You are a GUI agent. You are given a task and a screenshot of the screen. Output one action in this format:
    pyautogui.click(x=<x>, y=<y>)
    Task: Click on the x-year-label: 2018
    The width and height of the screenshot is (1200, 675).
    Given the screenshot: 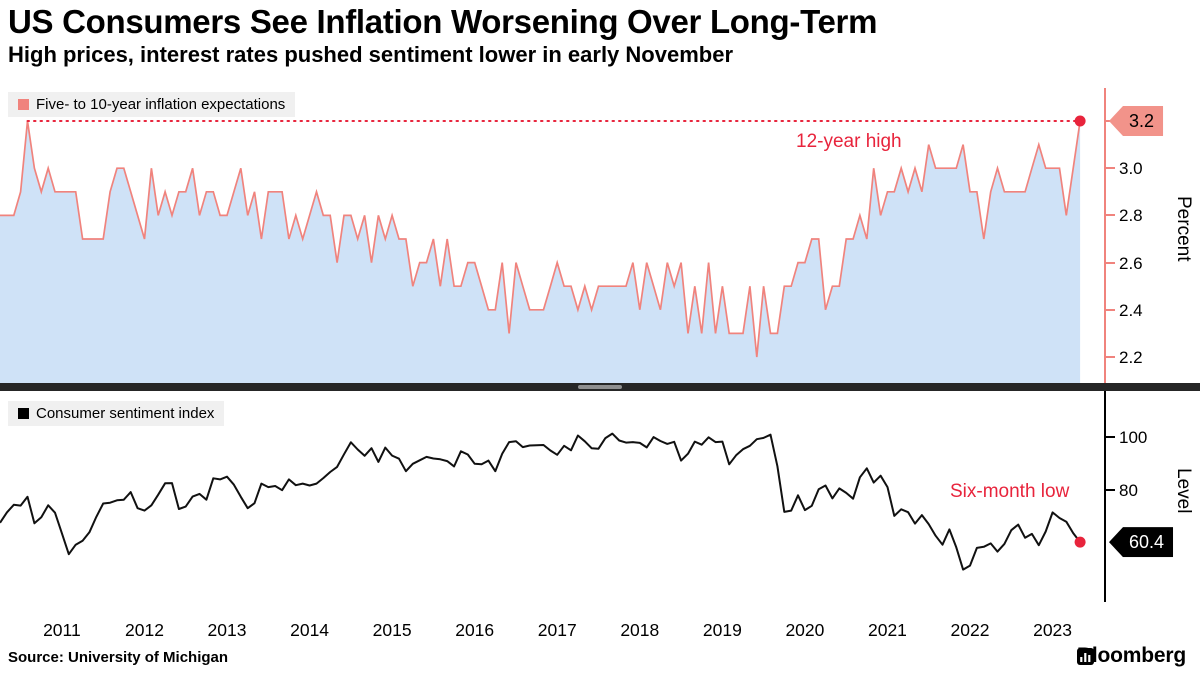 What is the action you would take?
    pyautogui.click(x=640, y=630)
    